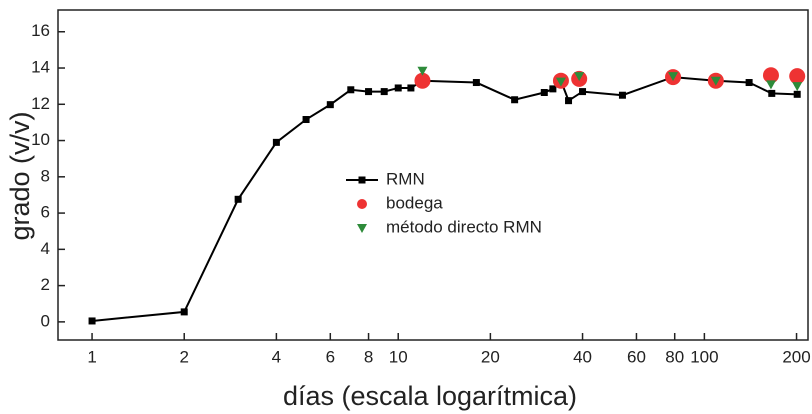  I want to click on x-tick-label: 100, so click(704, 356).